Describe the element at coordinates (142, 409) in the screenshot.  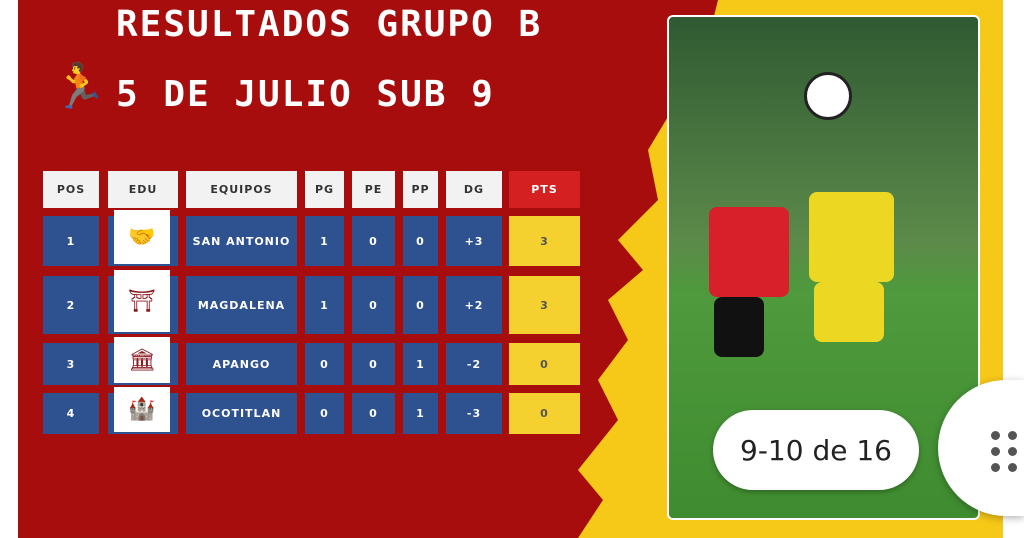
I see `team-logo: 🏰` at that location.